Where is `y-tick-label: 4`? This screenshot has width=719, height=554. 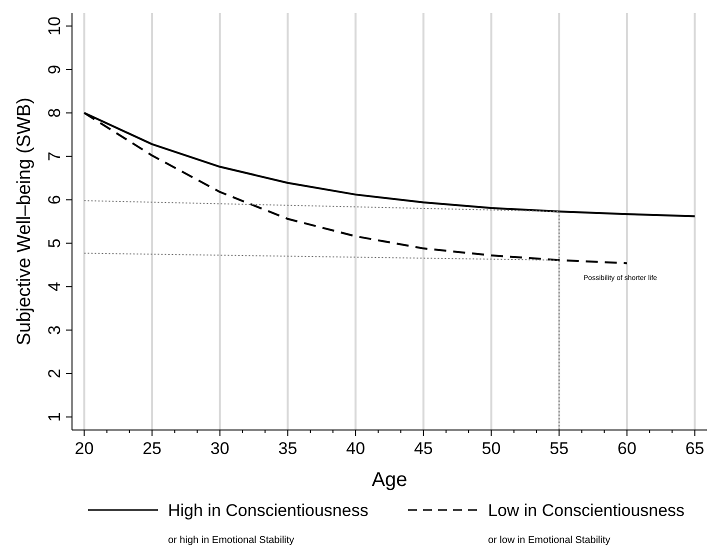 y-tick-label: 4 is located at coordinates (54, 287).